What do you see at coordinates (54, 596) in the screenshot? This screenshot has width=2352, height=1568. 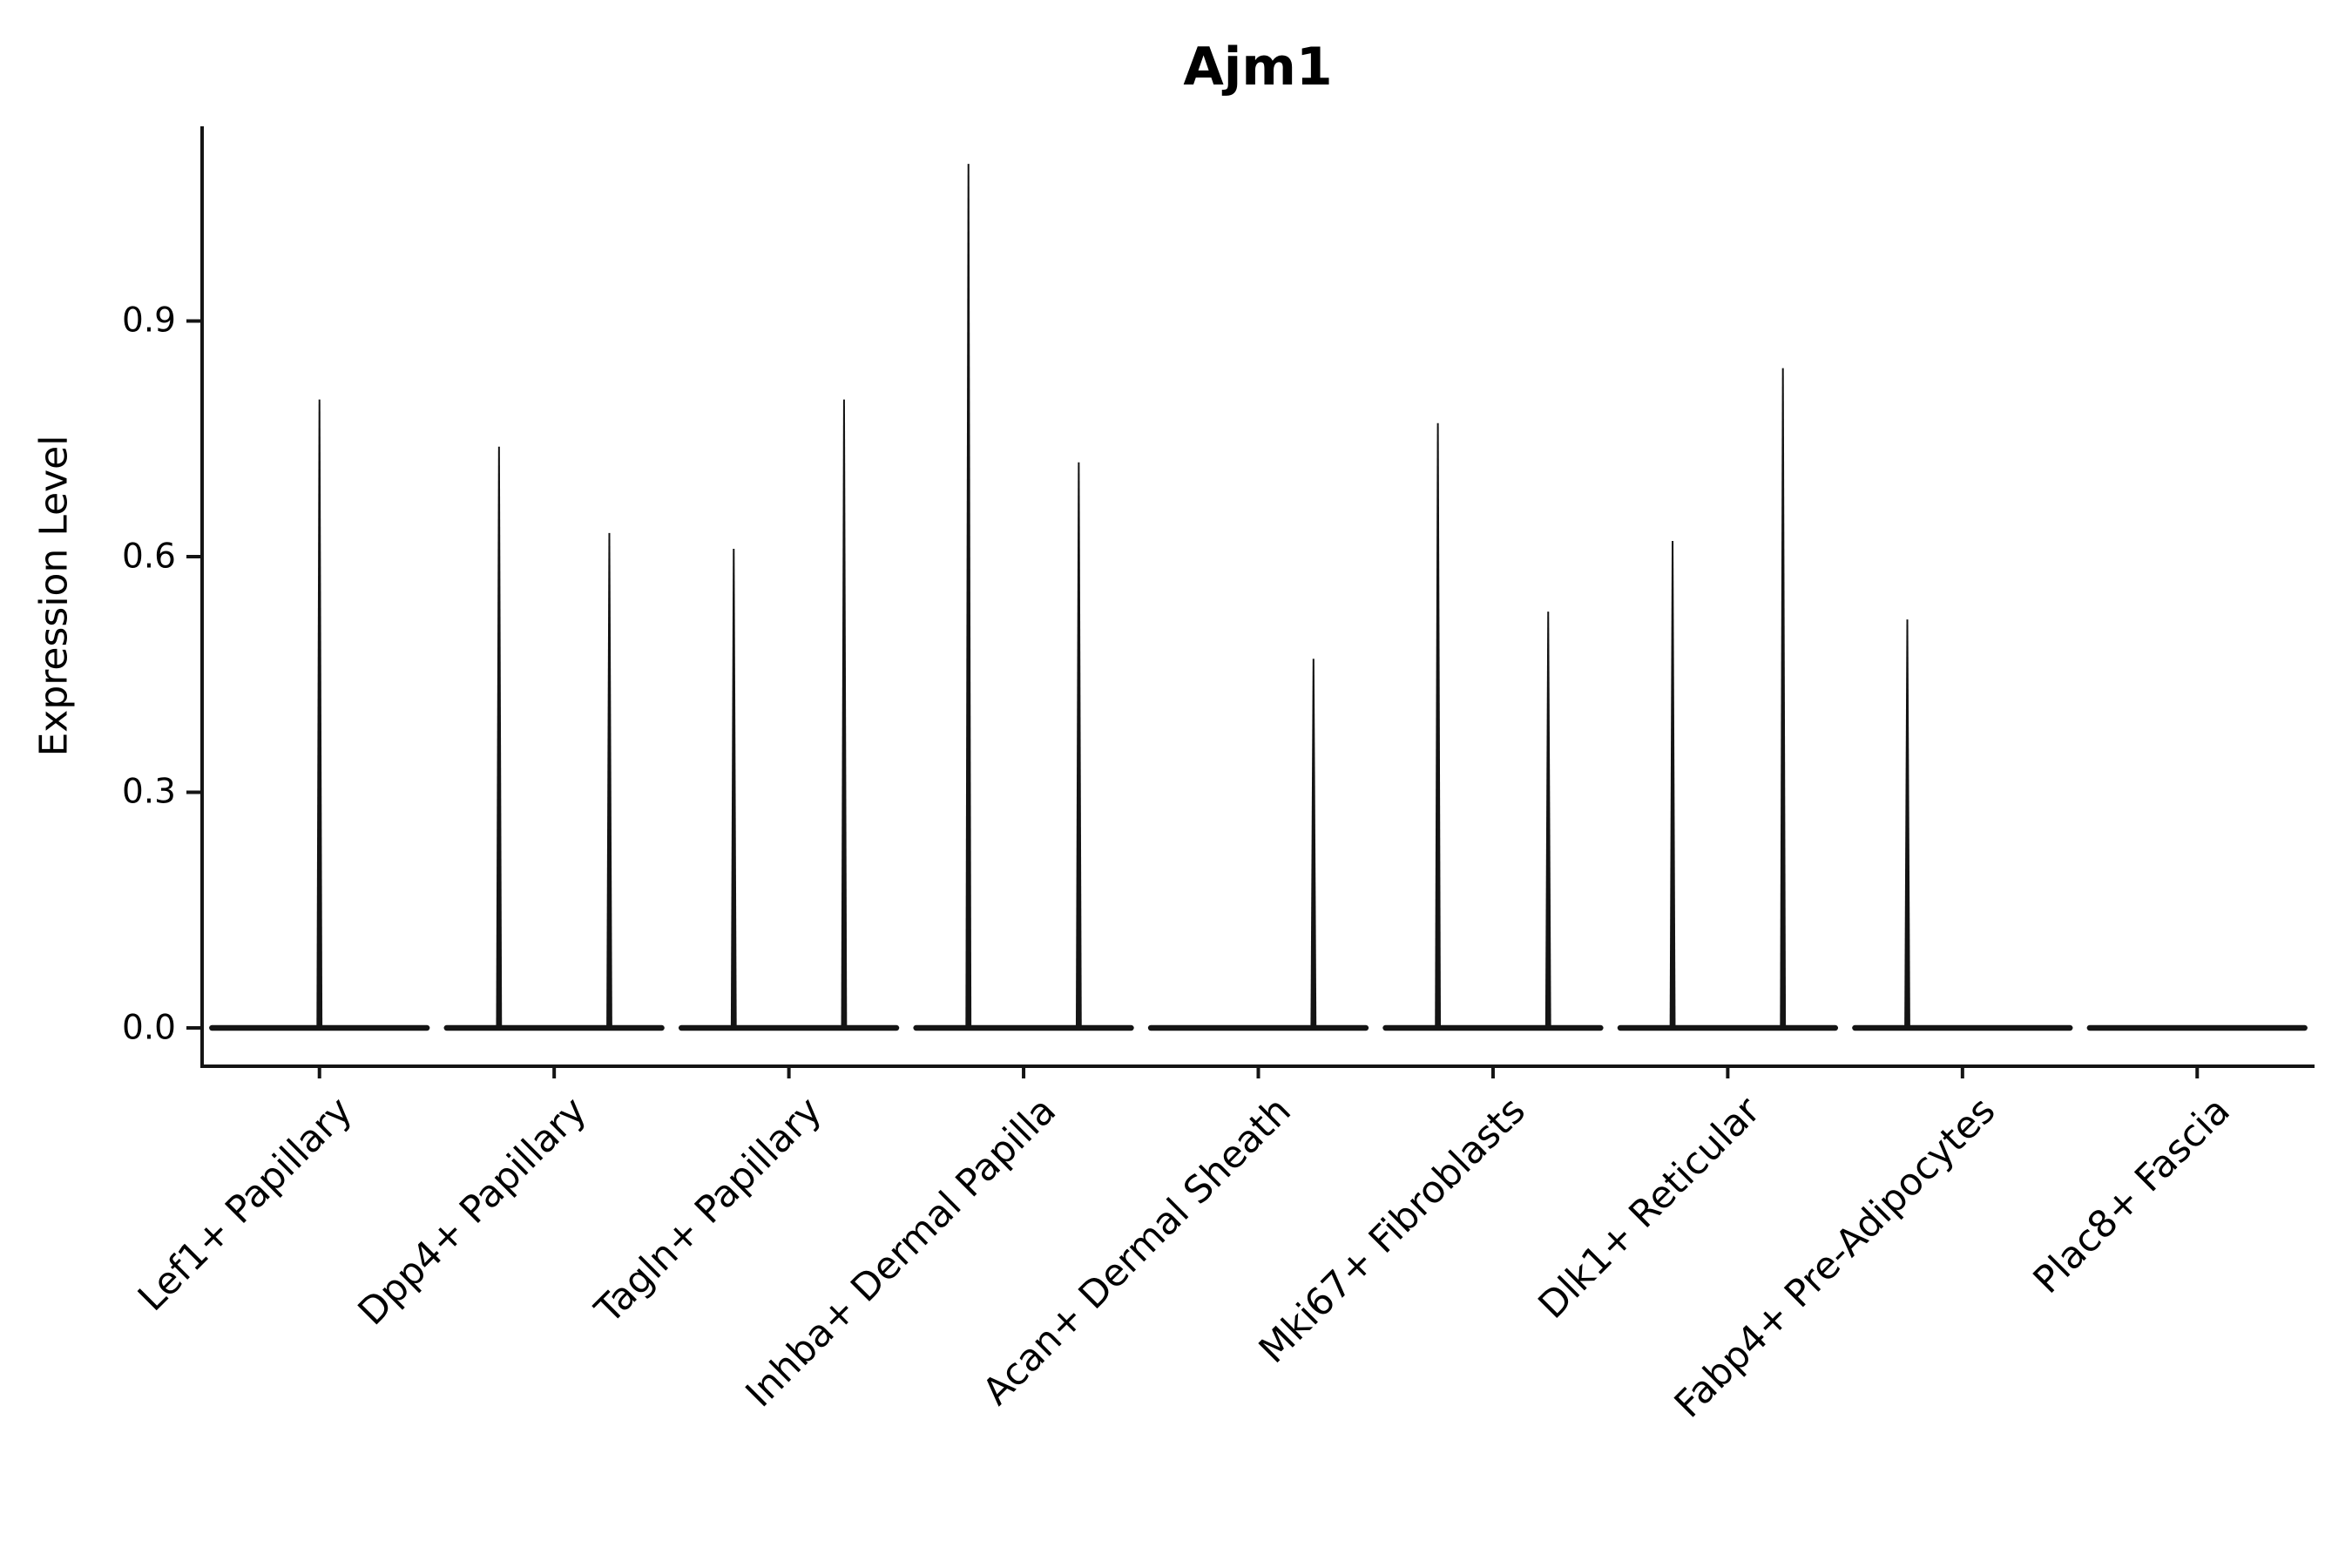 I see `y-axis-label: Expression Level` at bounding box center [54, 596].